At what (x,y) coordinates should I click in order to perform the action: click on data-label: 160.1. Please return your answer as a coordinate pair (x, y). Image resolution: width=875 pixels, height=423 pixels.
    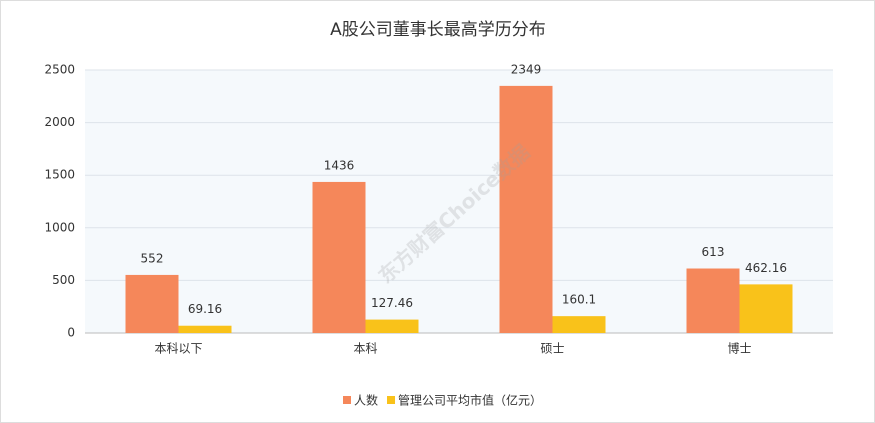
    Looking at the image, I should click on (579, 300).